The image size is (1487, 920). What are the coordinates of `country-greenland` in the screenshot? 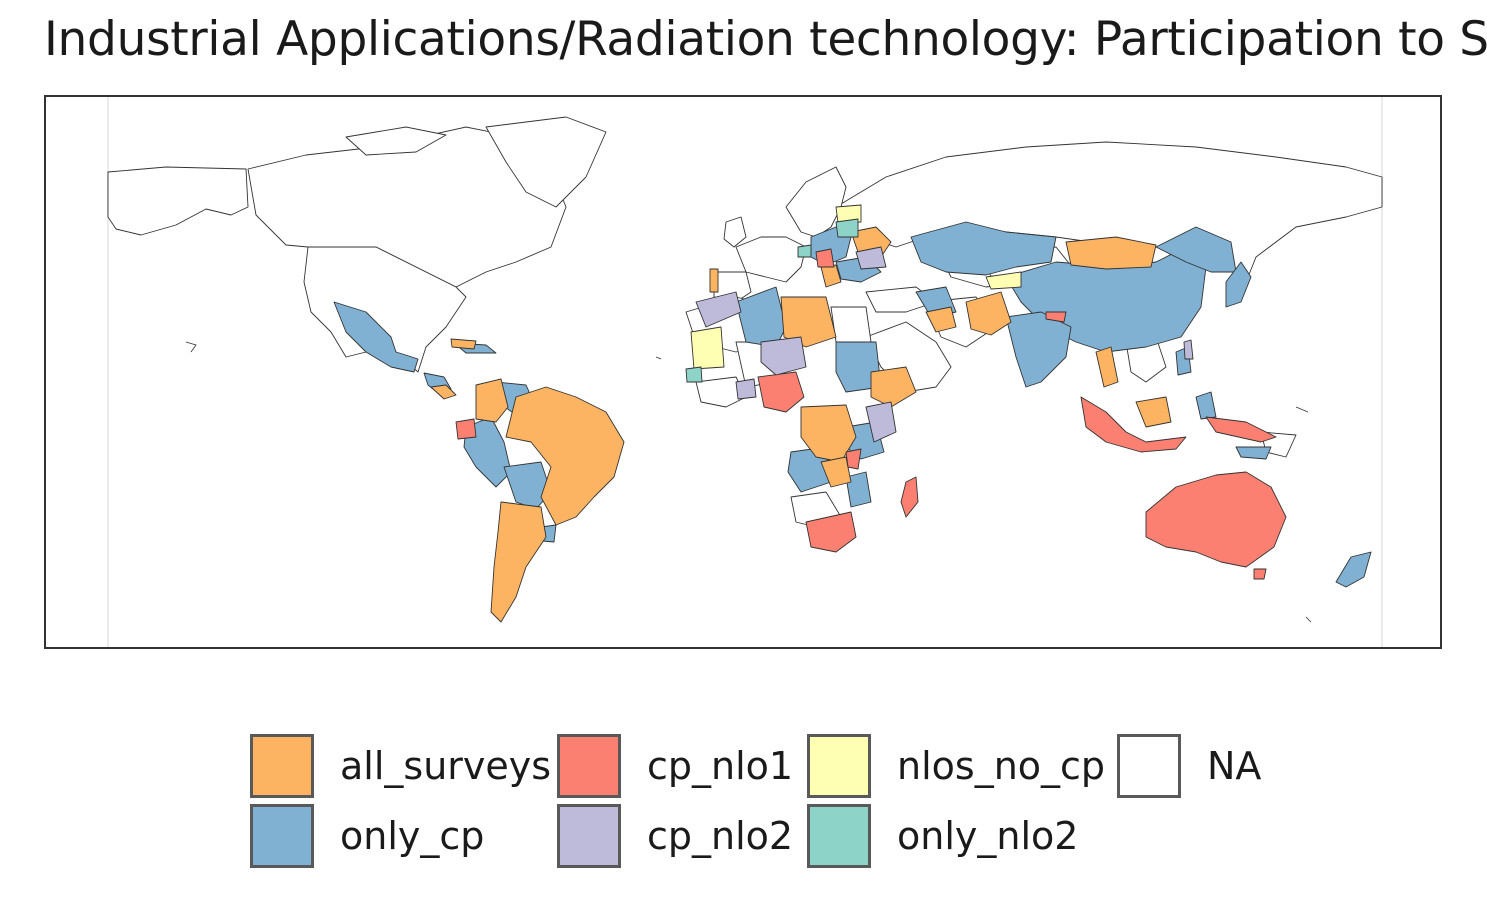 It's located at (546, 162).